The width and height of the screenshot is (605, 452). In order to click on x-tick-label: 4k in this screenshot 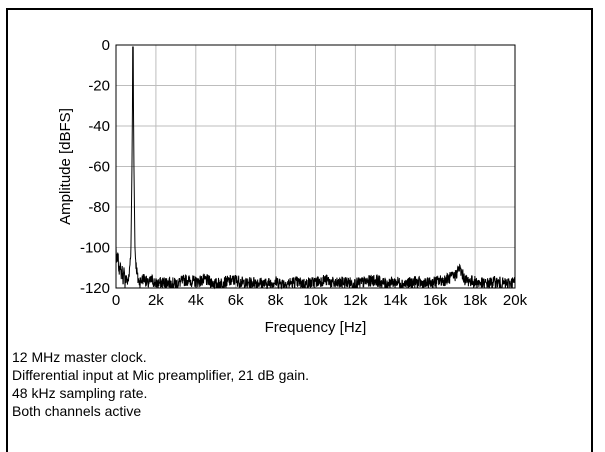, I will do `click(196, 300)`.